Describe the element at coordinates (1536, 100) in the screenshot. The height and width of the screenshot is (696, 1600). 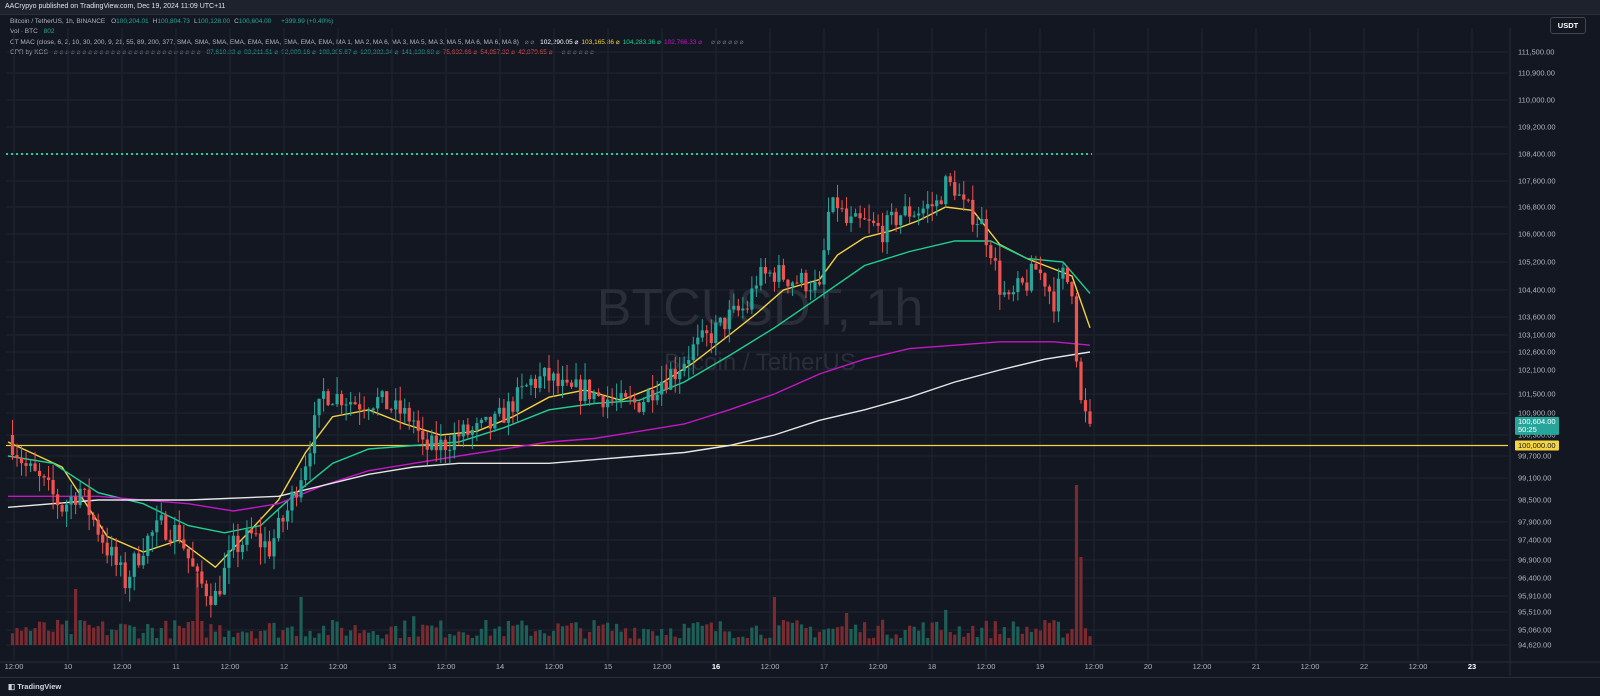
I see `price-tick-label: 110,000.00` at that location.